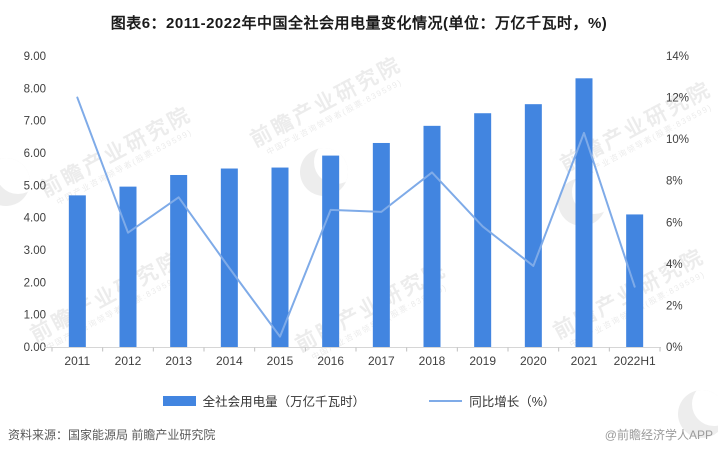 The height and width of the screenshot is (453, 718). Describe the element at coordinates (77, 361) in the screenshot. I see `x-axis-category-label: 2011` at that location.